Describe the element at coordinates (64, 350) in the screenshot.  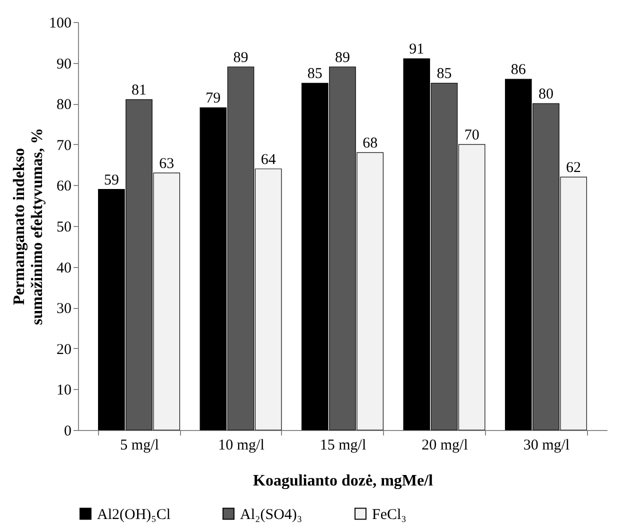
I see `y-tick-label: 20` at that location.